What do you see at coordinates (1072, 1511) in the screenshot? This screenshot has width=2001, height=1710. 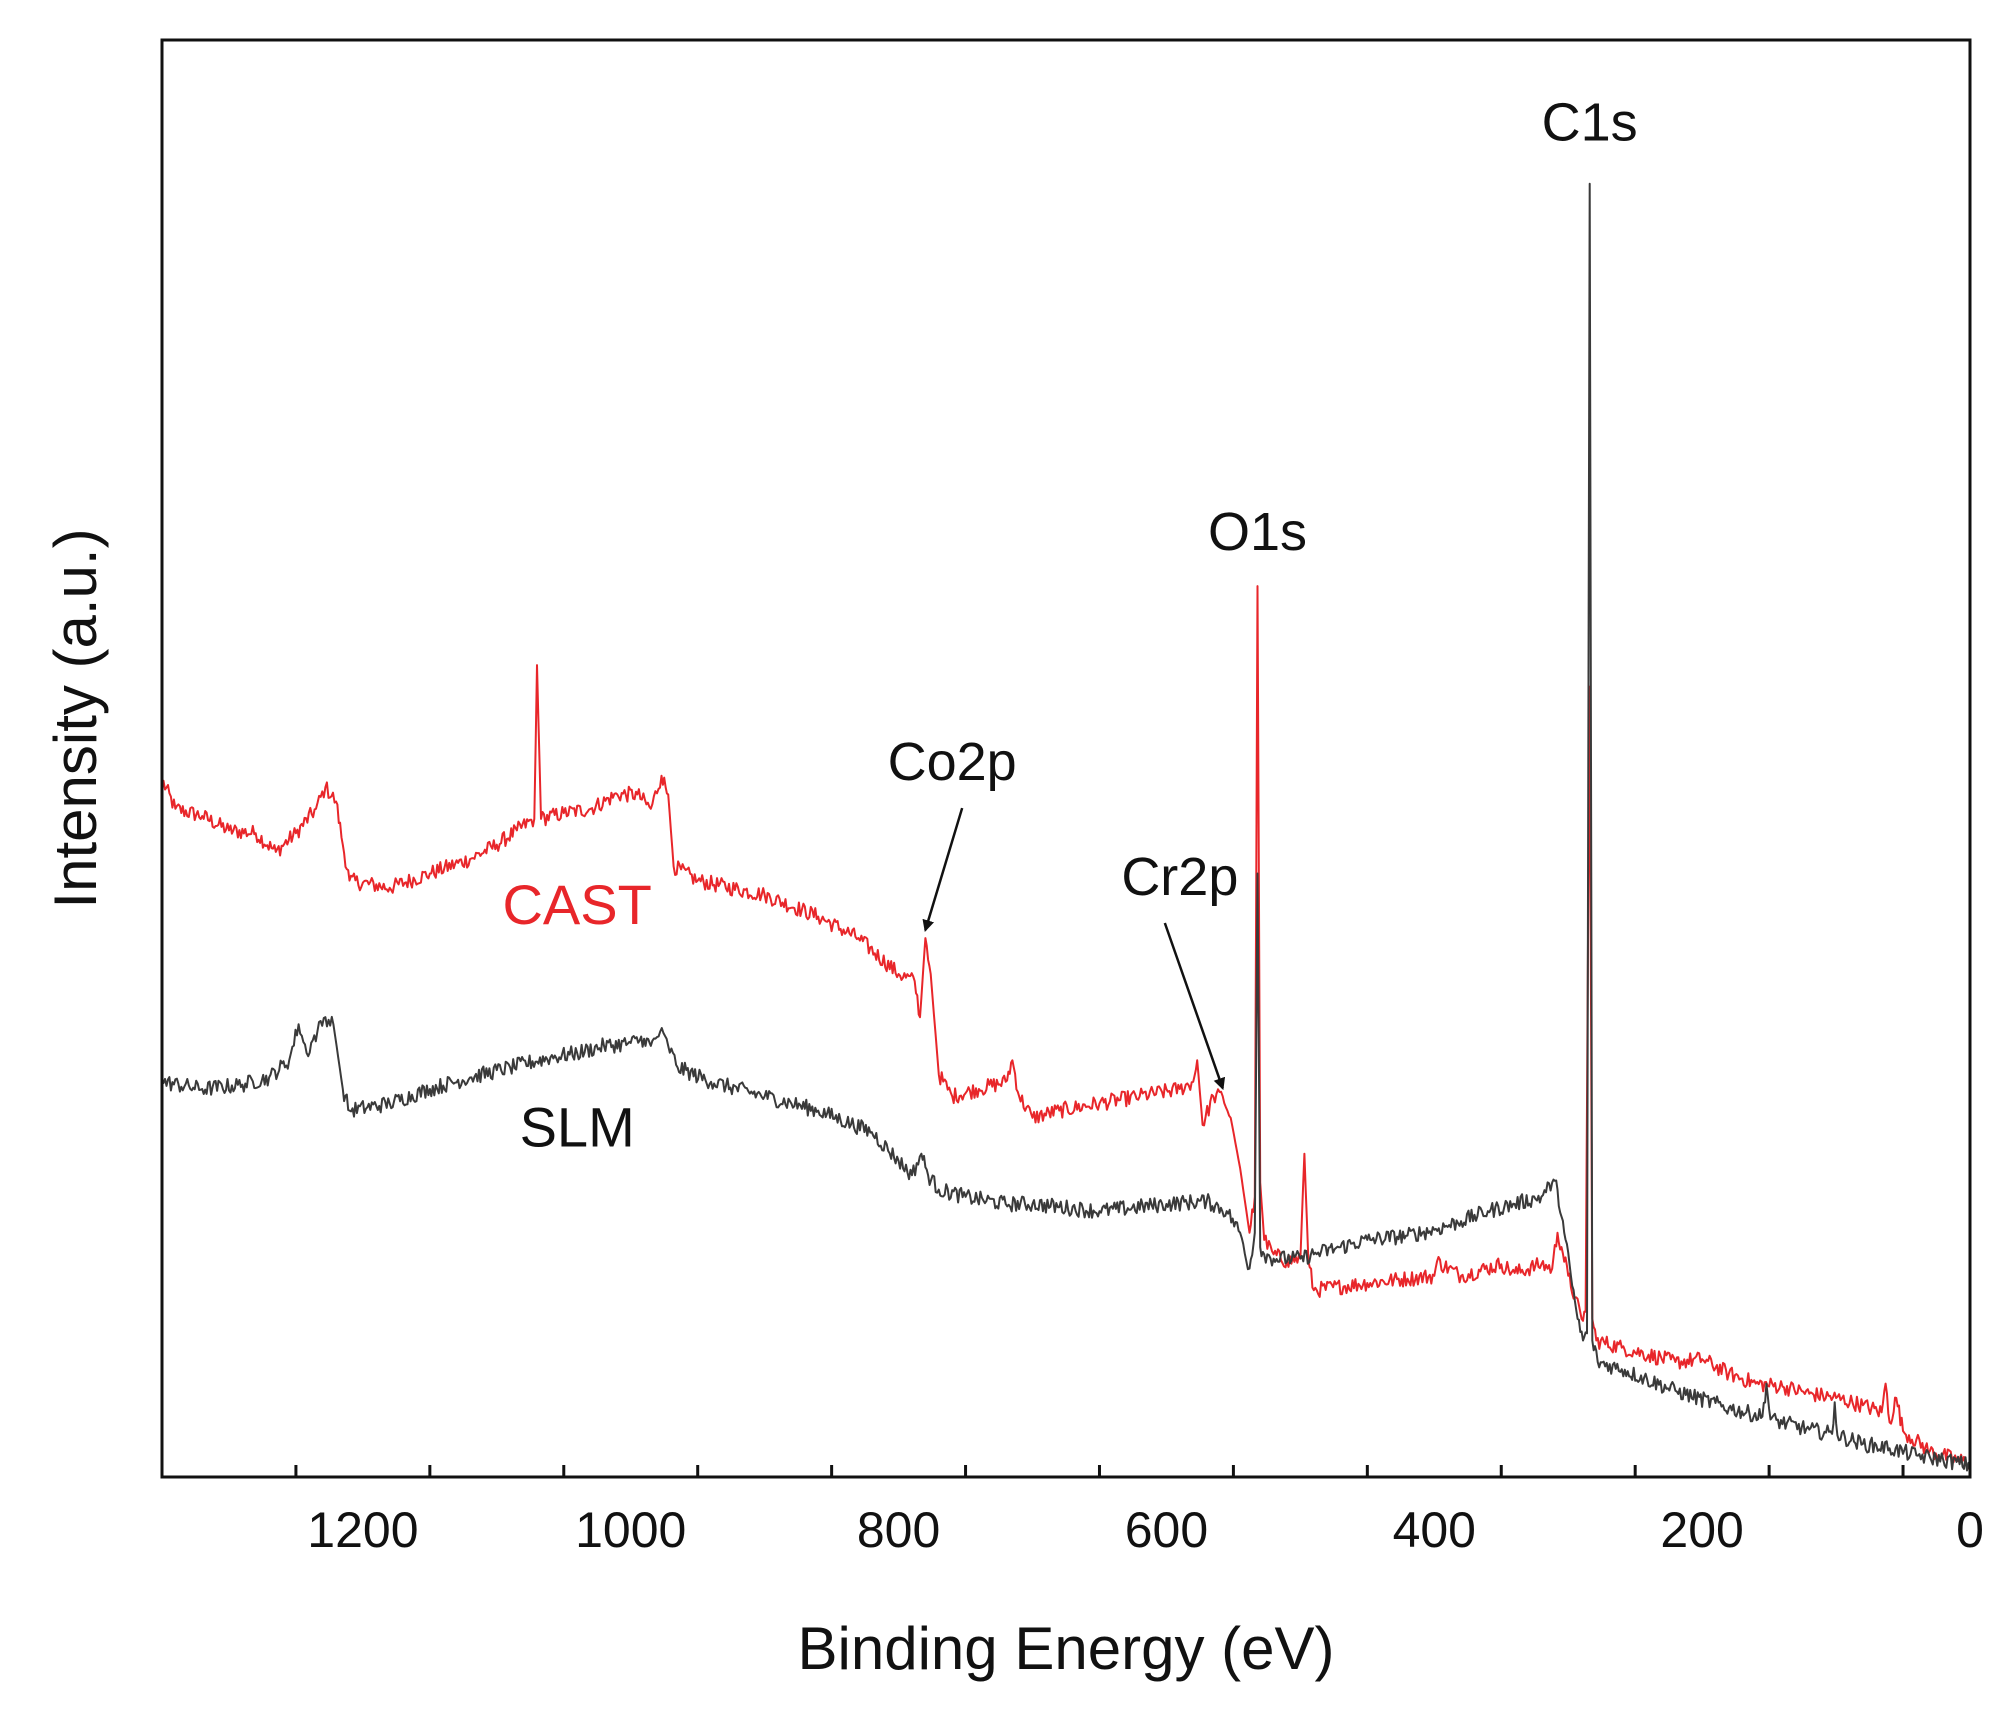 I see `x-axis-ticks: 1200 1000 800 600 400 200 0` at bounding box center [1072, 1511].